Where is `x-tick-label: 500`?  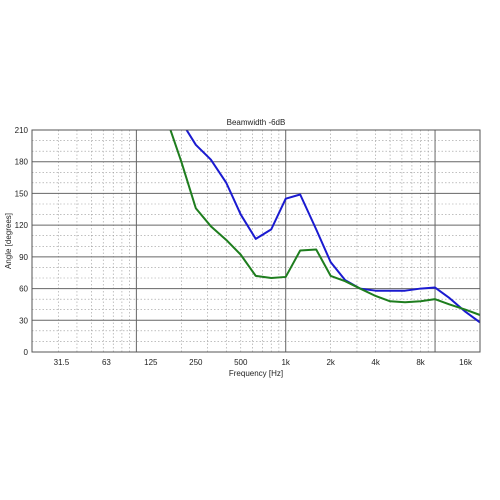 x-tick-label: 500 is located at coordinates (241, 362).